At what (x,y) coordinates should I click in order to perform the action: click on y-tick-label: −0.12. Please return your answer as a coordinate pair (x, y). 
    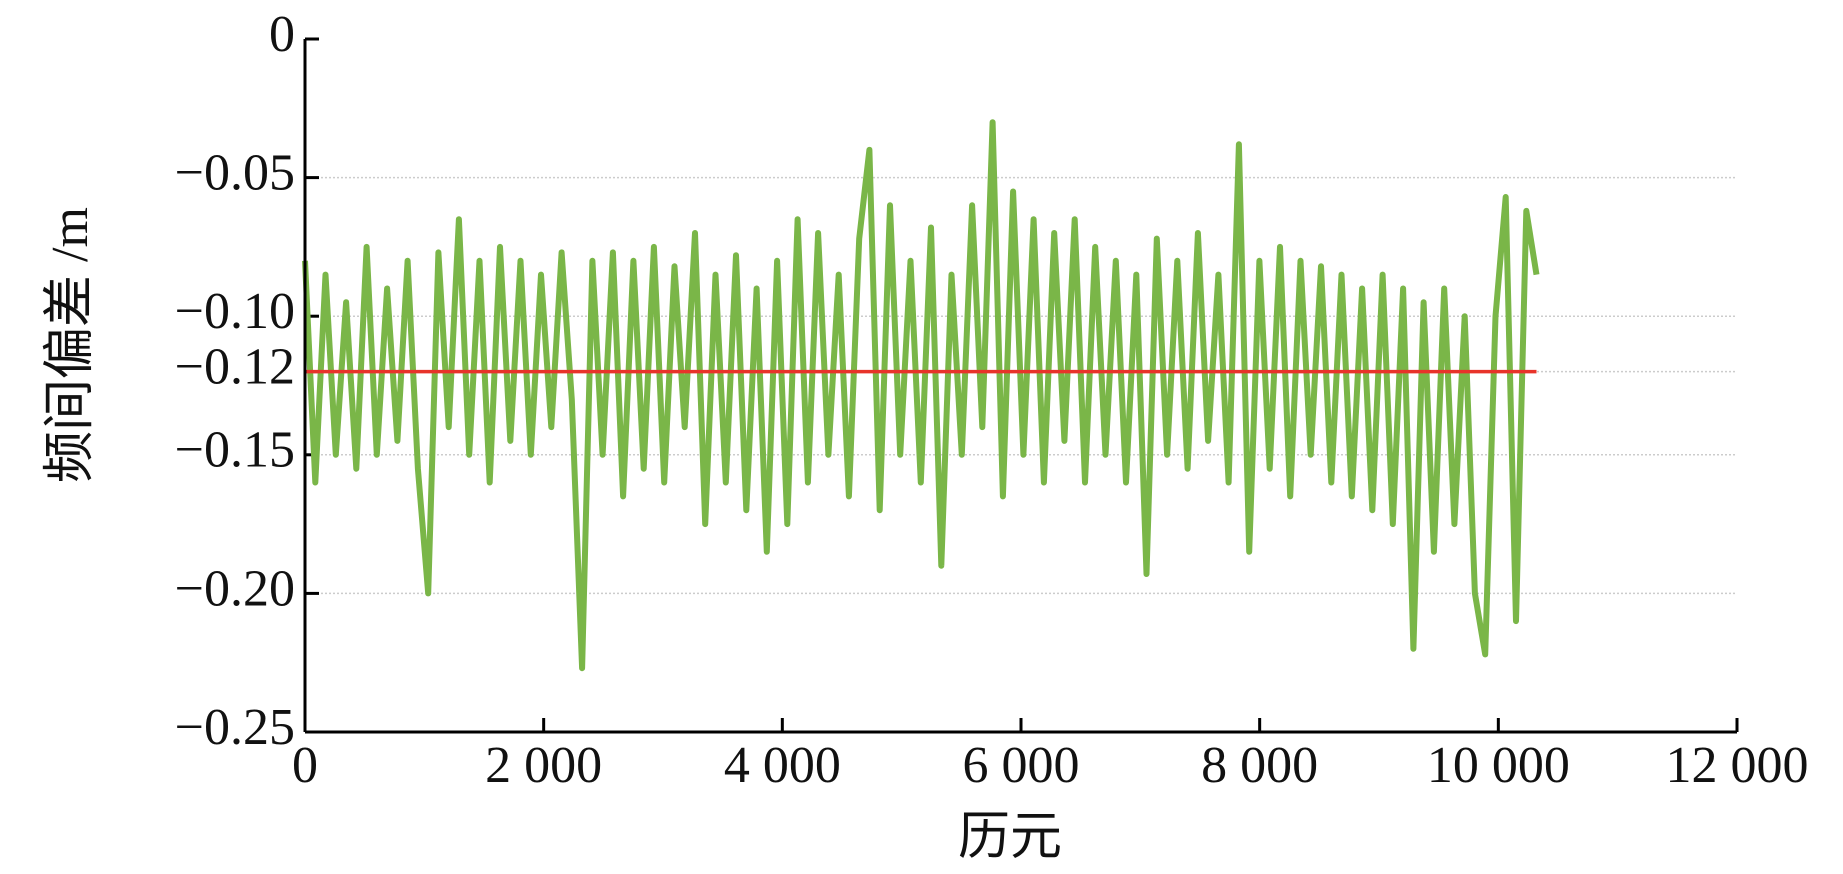
    Looking at the image, I should click on (235, 367).